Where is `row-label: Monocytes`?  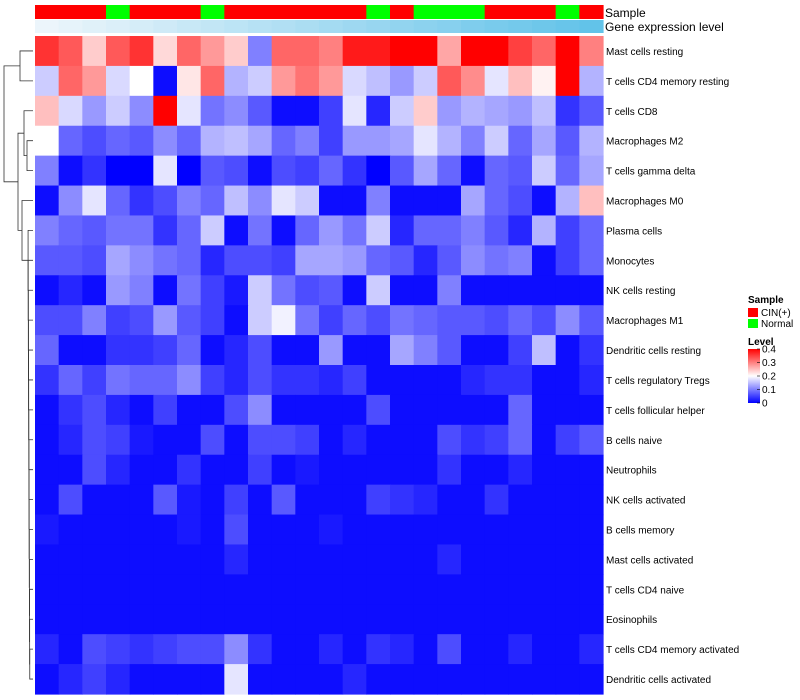
row-label: Monocytes is located at coordinates (630, 261).